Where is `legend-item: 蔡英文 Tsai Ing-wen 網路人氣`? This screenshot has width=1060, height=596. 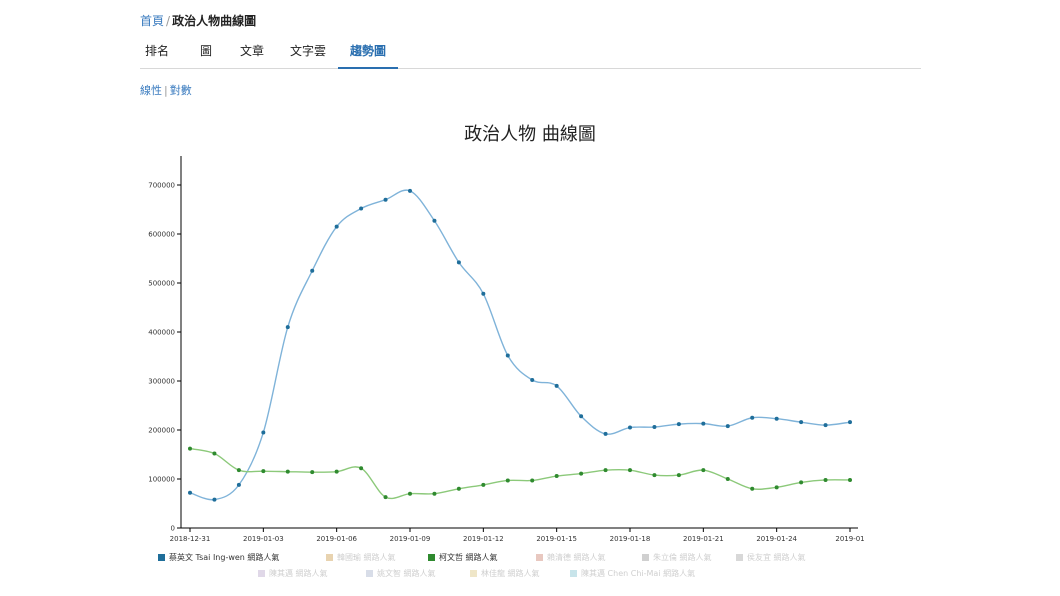 legend-item: 蔡英文 Tsai Ing-wen 網路人氣 is located at coordinates (218, 557).